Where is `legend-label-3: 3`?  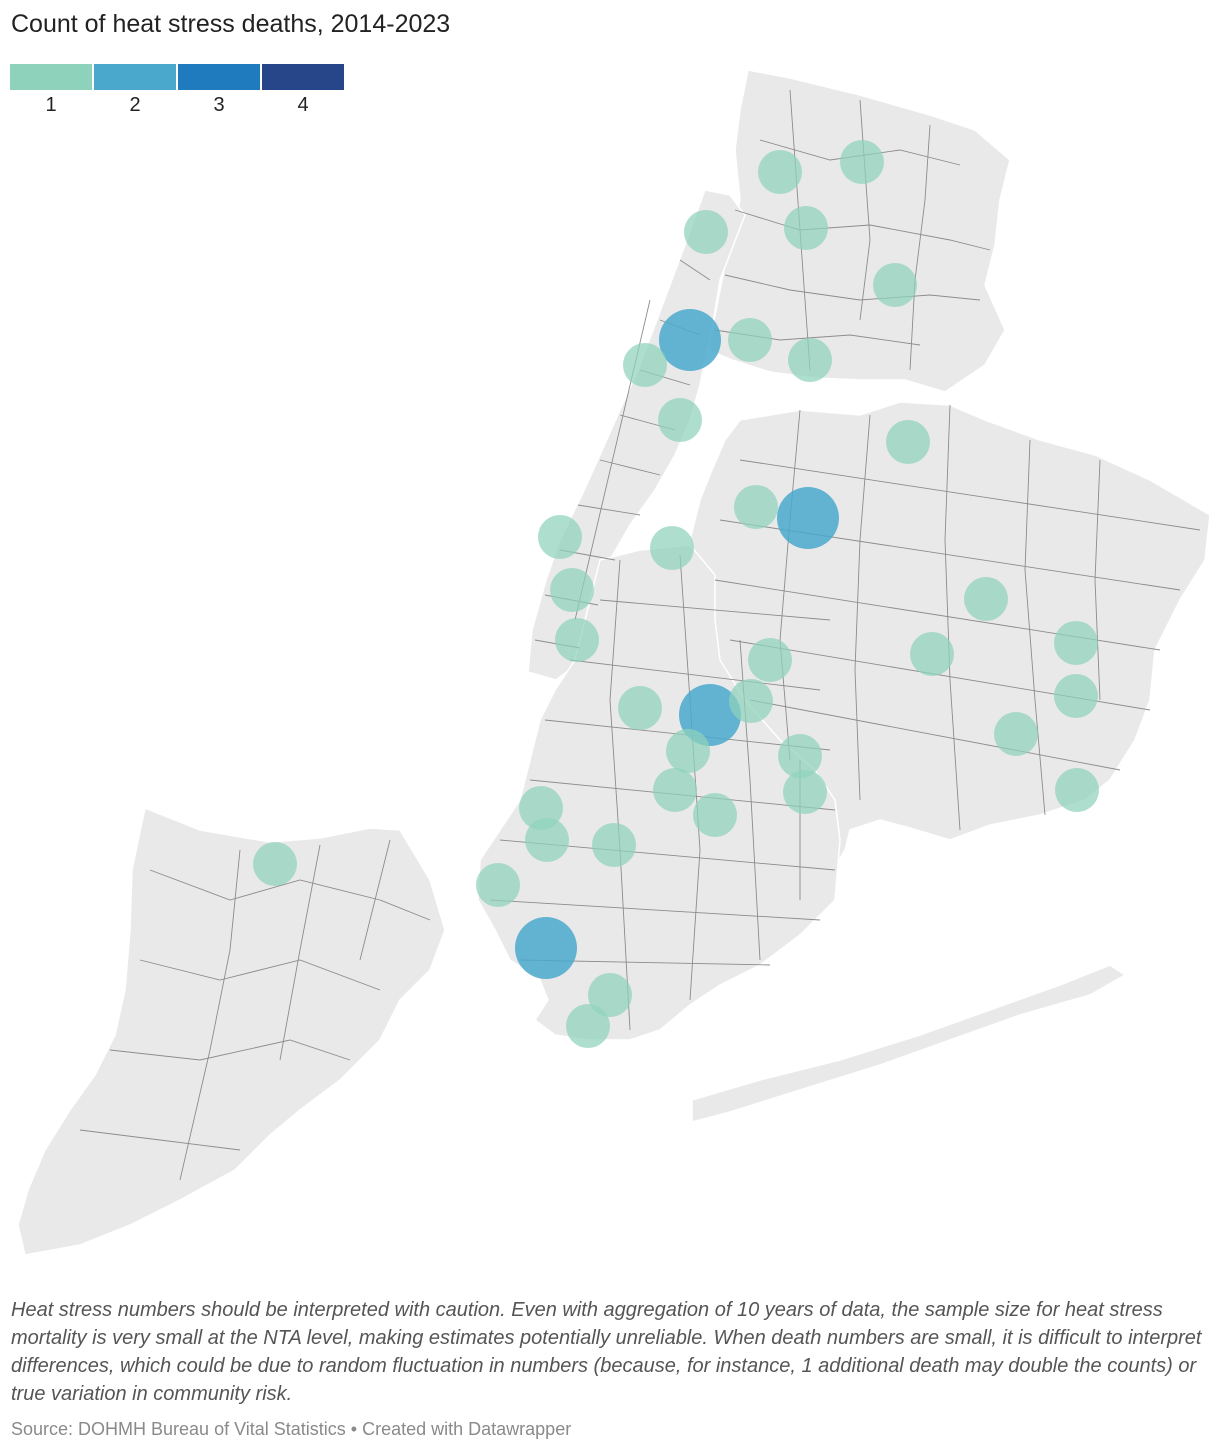 legend-label-3: 3 is located at coordinates (219, 105).